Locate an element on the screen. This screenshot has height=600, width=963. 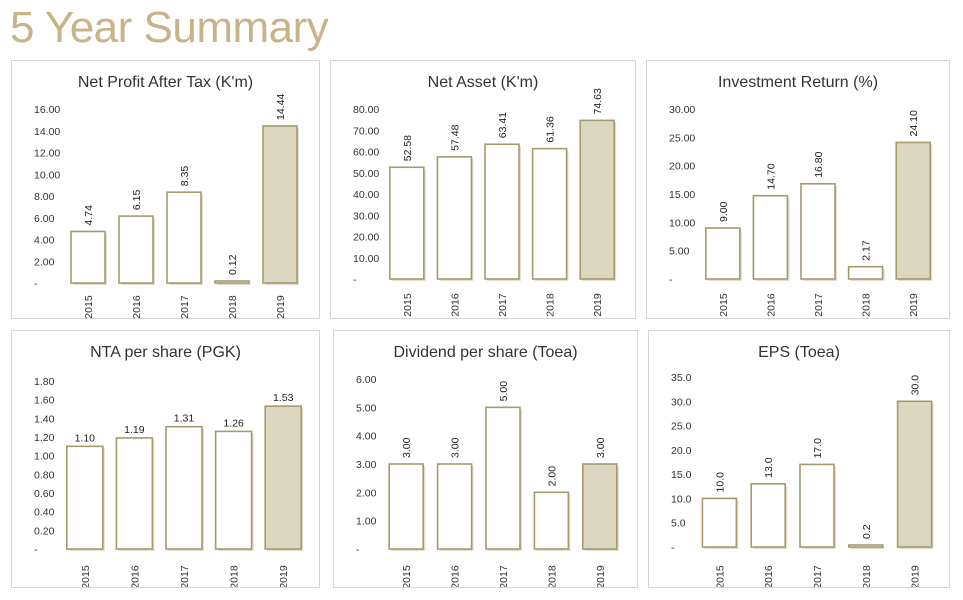
data-label: 17.0 is located at coordinates (818, 448).